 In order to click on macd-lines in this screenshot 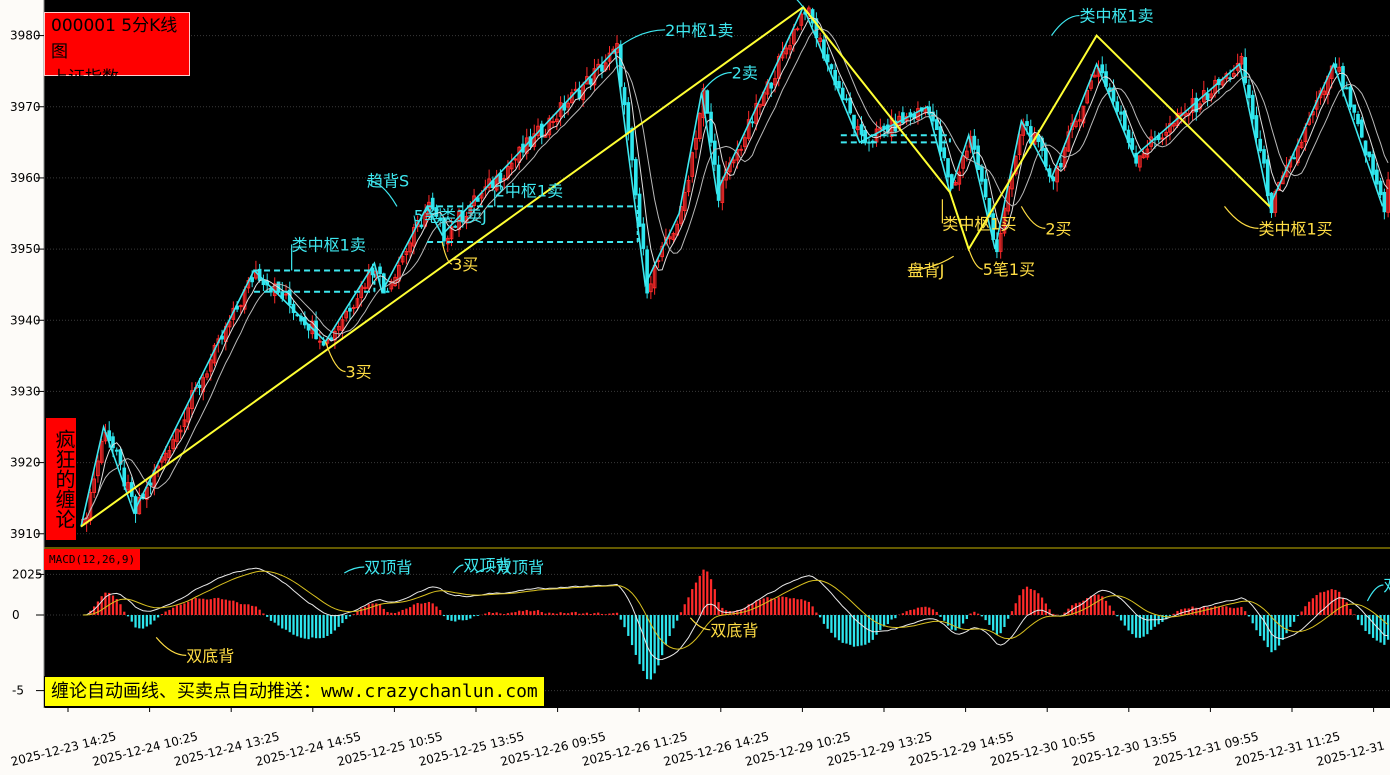, I will do `click(735, 614)`.